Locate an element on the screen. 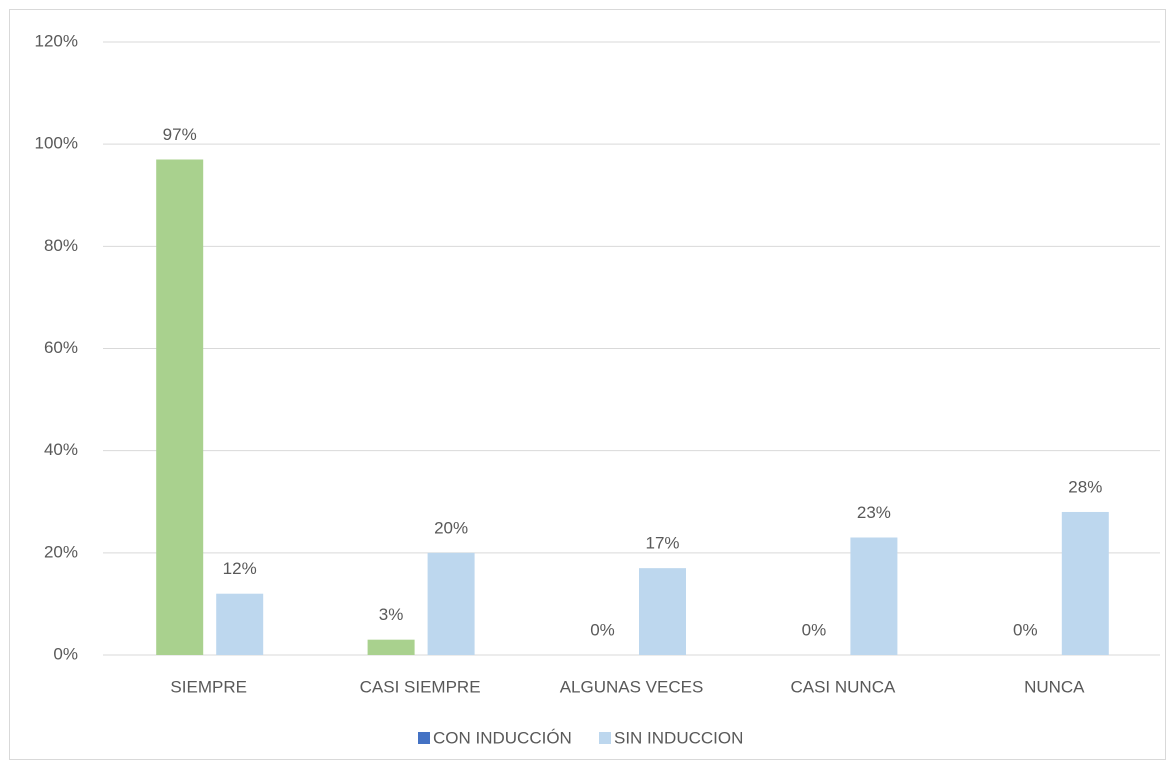 The width and height of the screenshot is (1175, 769). y-tick-label: 80% is located at coordinates (61, 245).